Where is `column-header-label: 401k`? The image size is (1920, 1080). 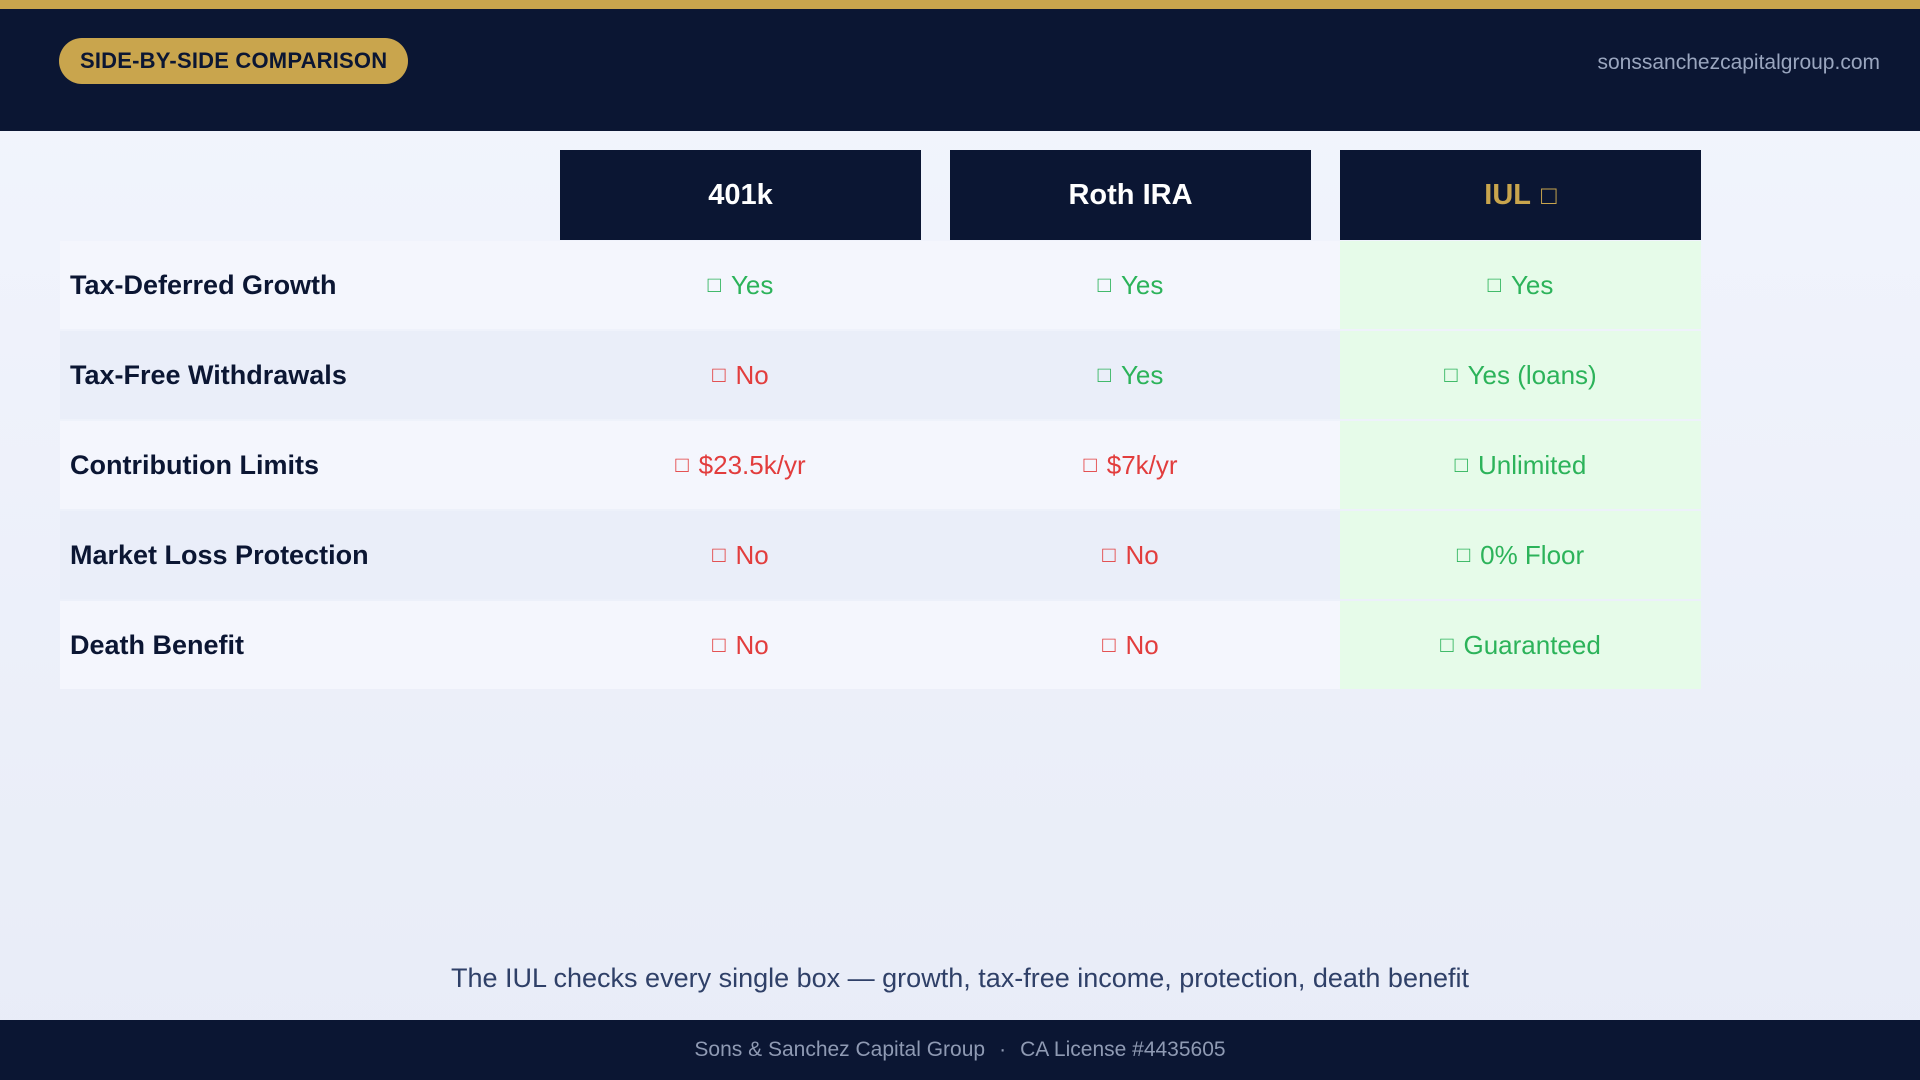
column-header-label: 401k is located at coordinates (740, 194).